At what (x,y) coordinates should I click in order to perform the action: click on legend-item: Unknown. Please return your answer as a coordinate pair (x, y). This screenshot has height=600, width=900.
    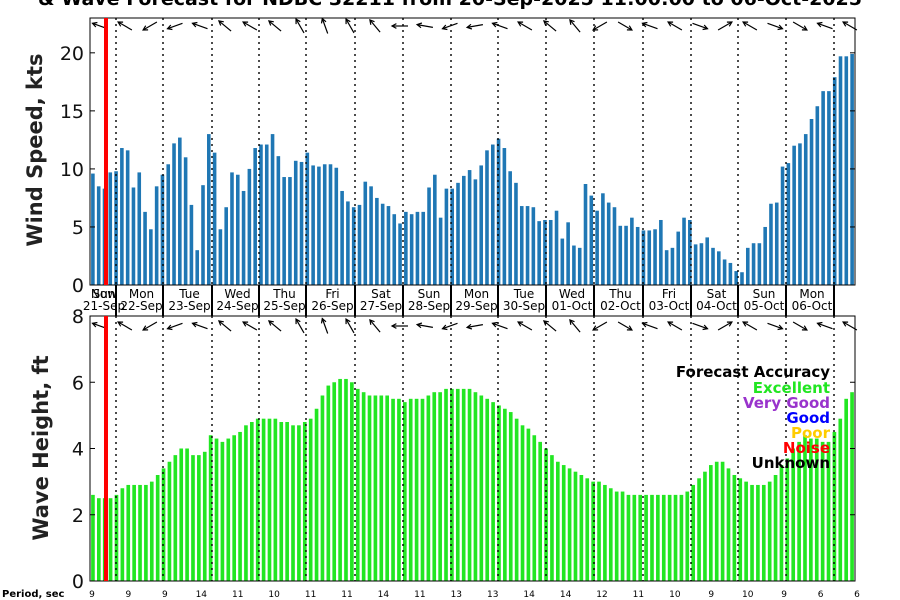
    Looking at the image, I should click on (791, 463).